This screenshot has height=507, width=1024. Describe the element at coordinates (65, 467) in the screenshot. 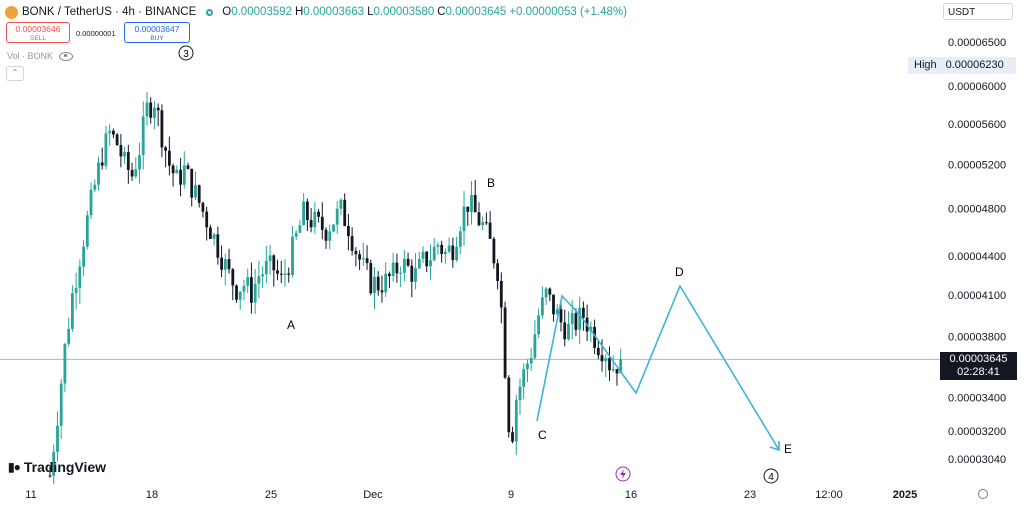

I see `tradingview-wordmark: TradingView` at that location.